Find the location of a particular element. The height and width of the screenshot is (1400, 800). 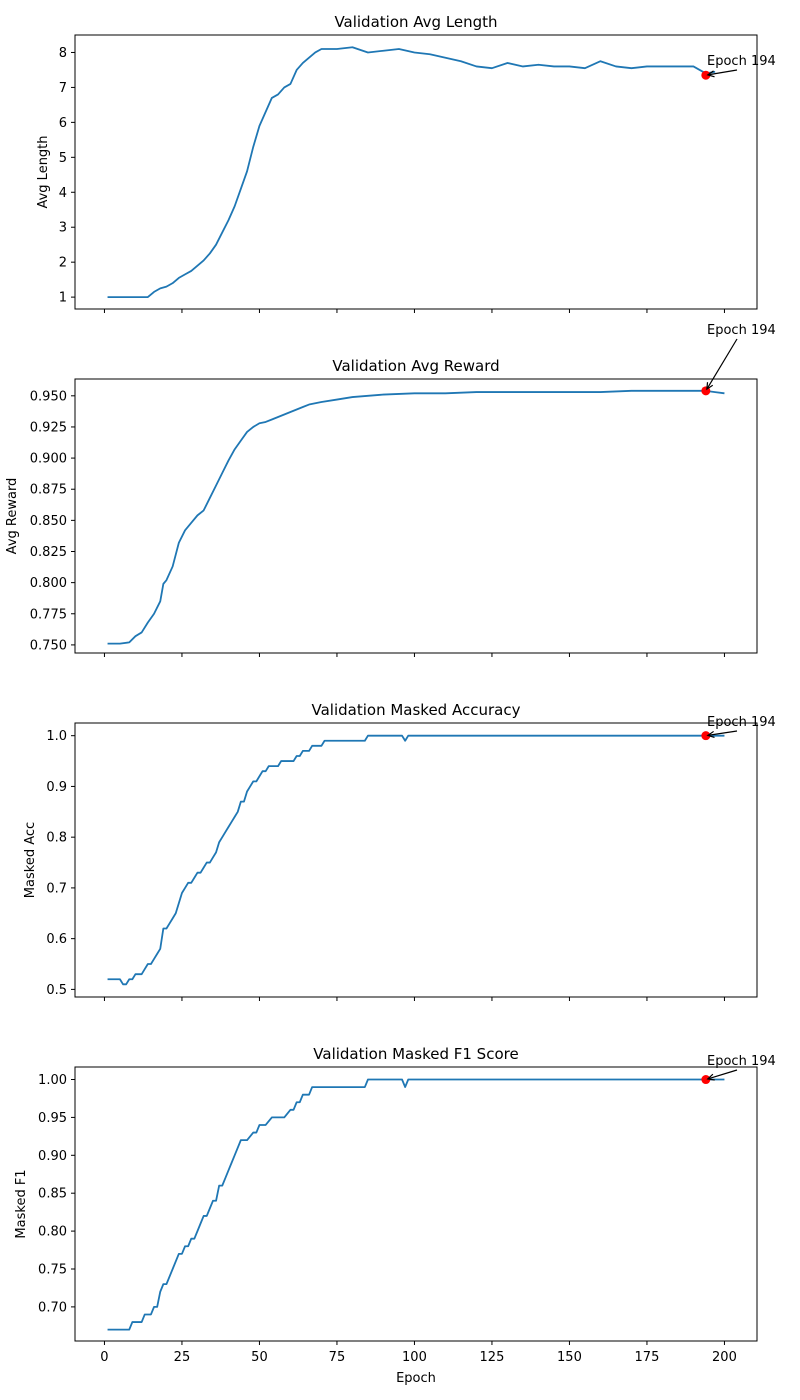

y-tick-label: 0.9 is located at coordinates (56, 787).